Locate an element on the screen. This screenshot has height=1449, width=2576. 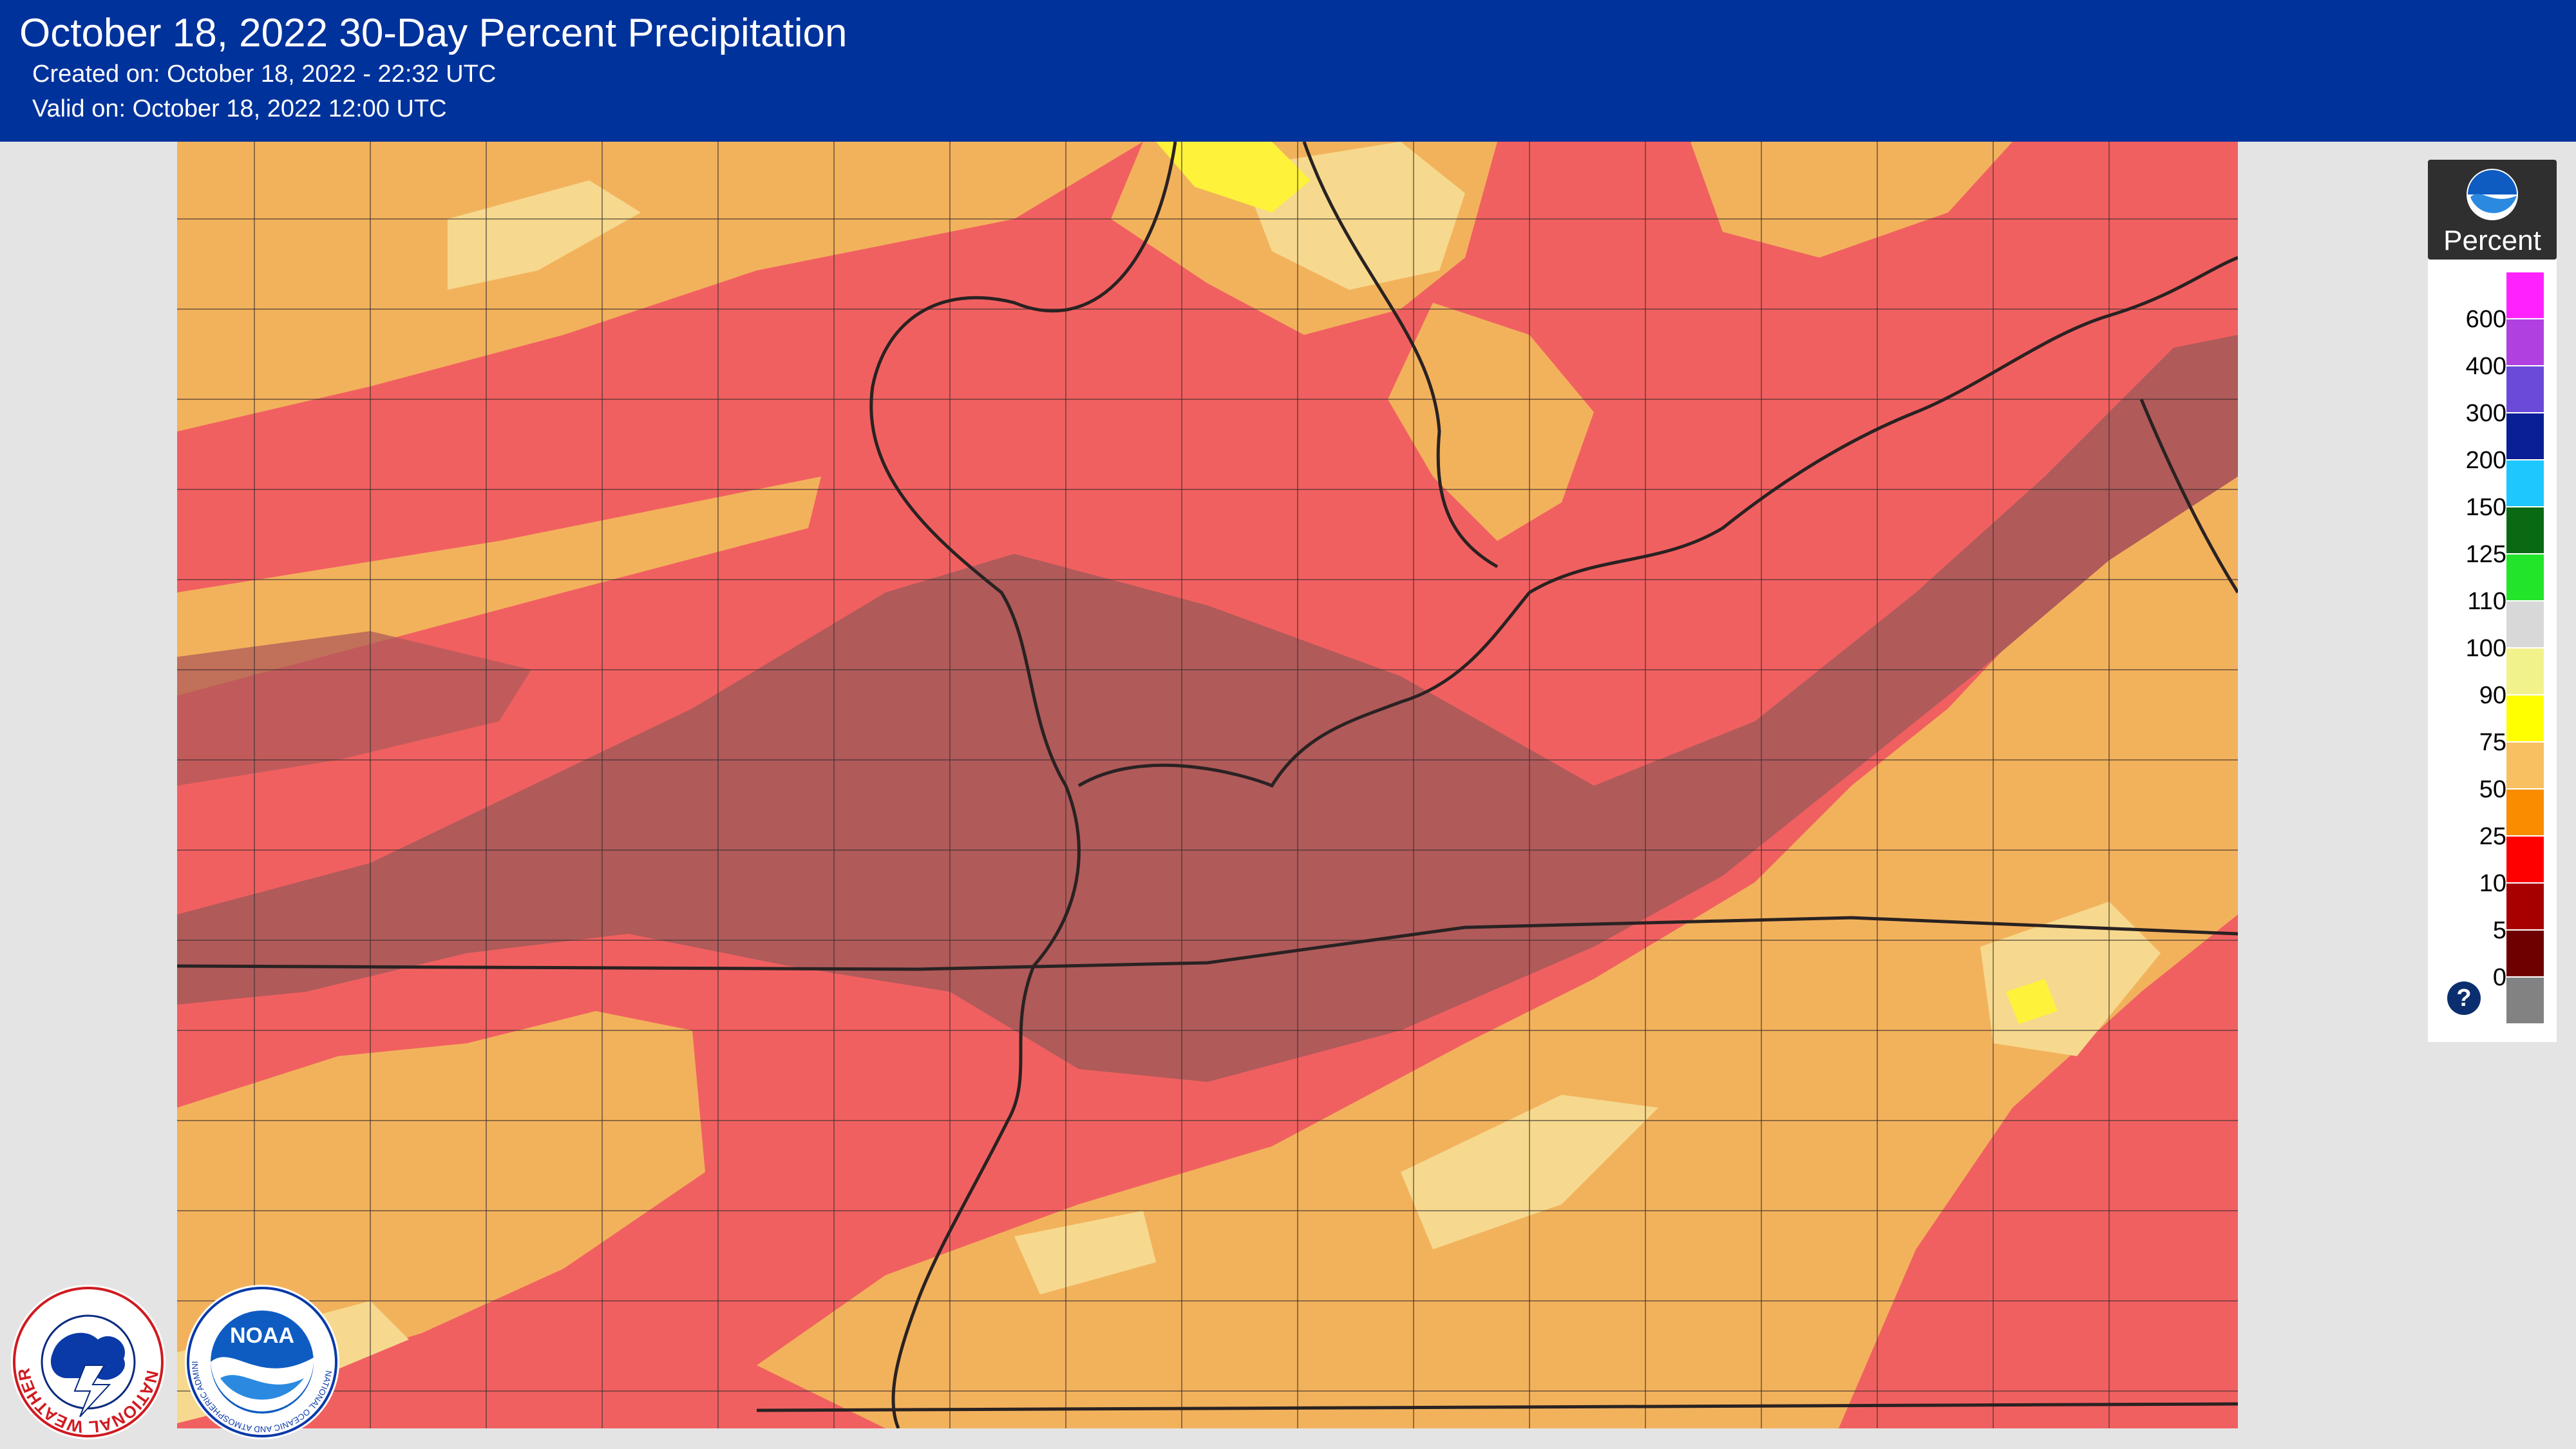
legend-label: 600 is located at coordinates (2485, 319).